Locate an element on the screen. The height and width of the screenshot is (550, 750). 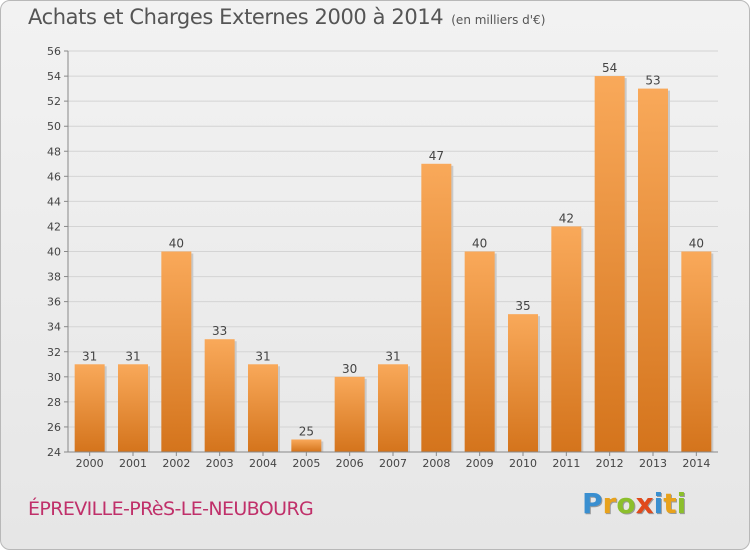
y-tick-label: 34 is located at coordinates (54, 327).